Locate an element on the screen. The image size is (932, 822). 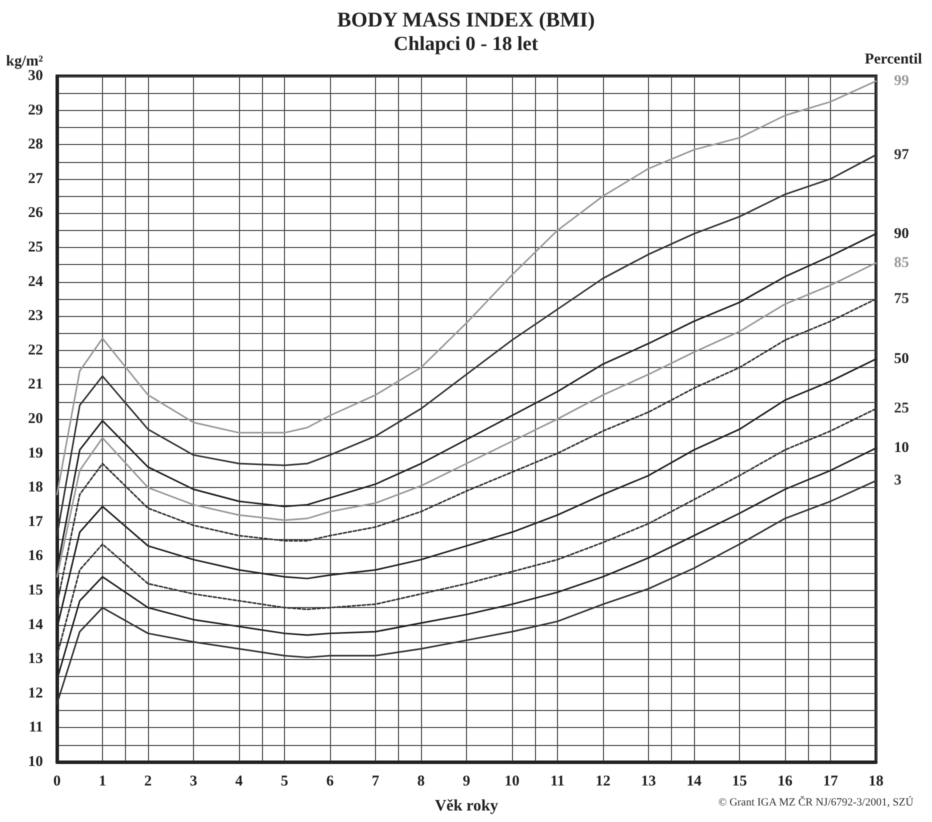
series-label: 90 is located at coordinates (901, 234).